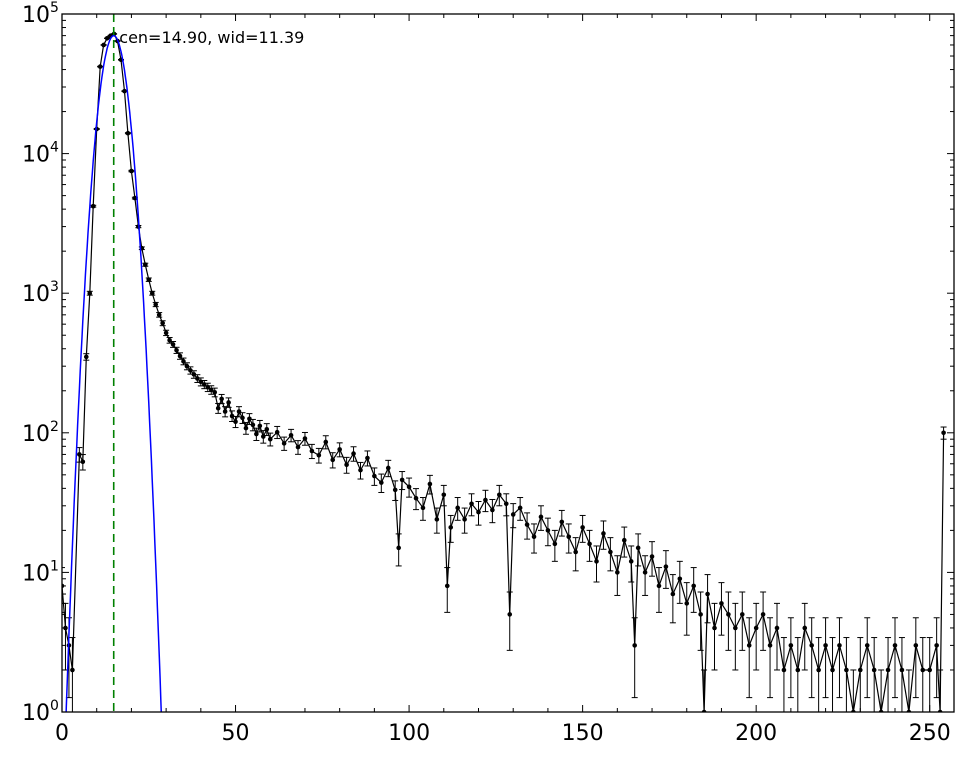  What do you see at coordinates (40, 154) in the screenshot?
I see `y-tick-label: 10⁴` at bounding box center [40, 154].